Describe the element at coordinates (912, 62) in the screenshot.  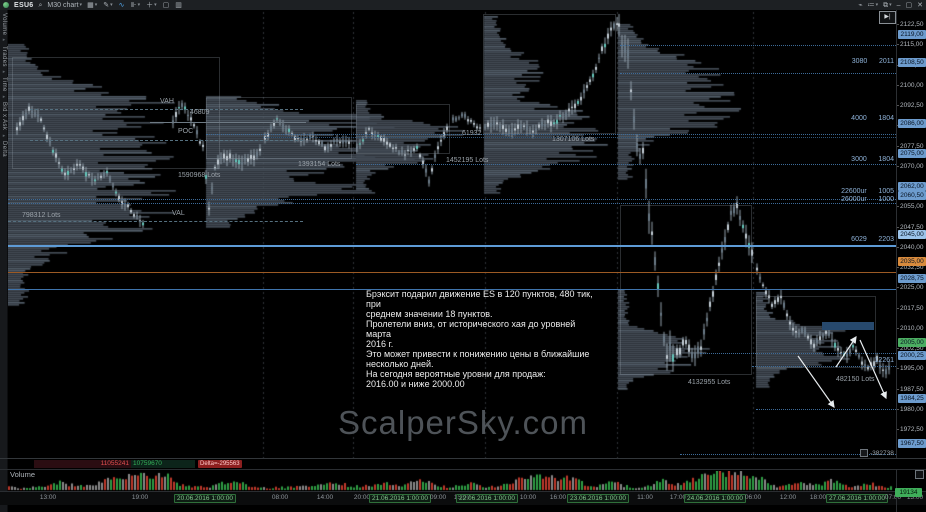
I see `price-badge: 2108,50` at that location.